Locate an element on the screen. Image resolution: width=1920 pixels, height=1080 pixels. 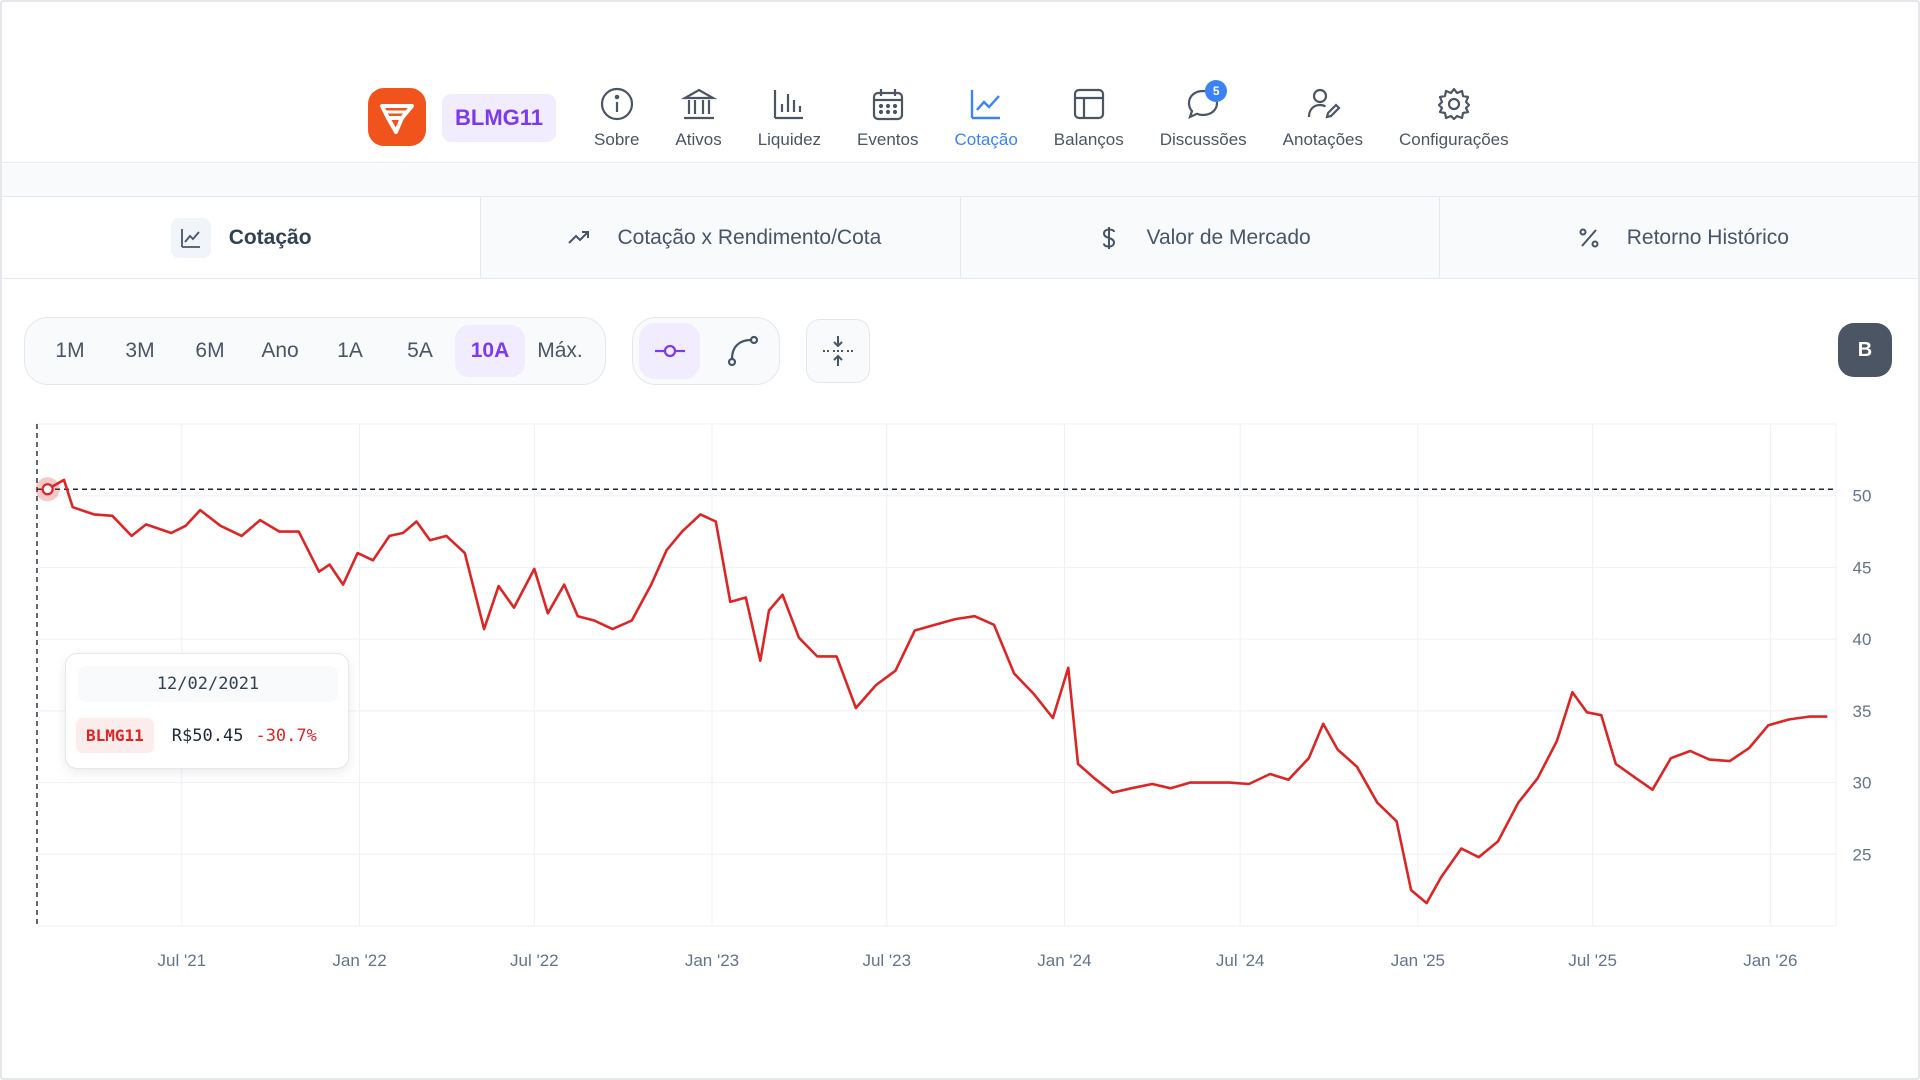
trending-up-icon is located at coordinates (579, 238).